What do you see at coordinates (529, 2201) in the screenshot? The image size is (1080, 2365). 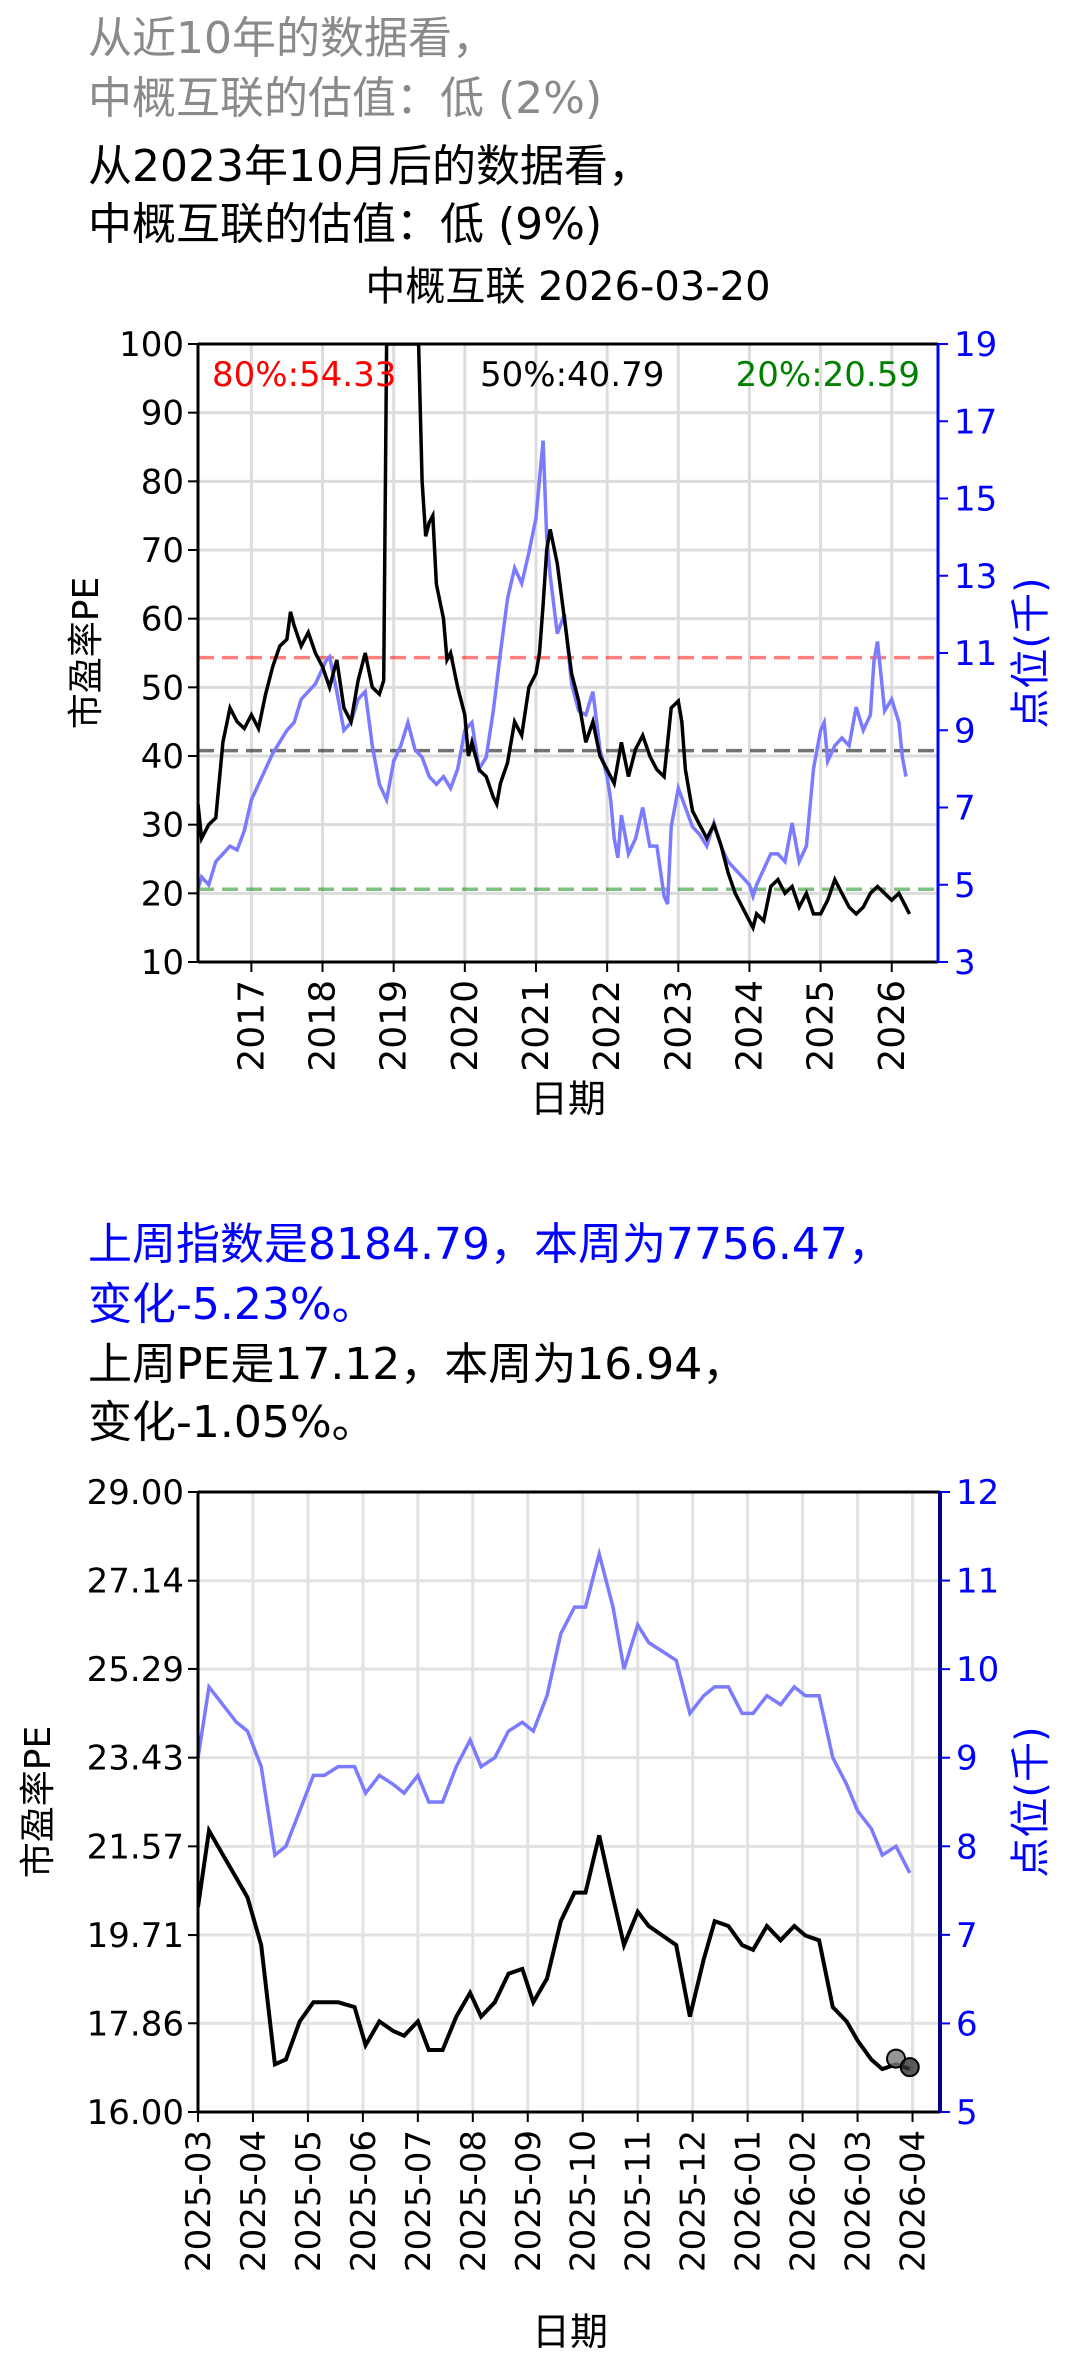 I see `chart2-x-tick-label: 2025-09` at bounding box center [529, 2201].